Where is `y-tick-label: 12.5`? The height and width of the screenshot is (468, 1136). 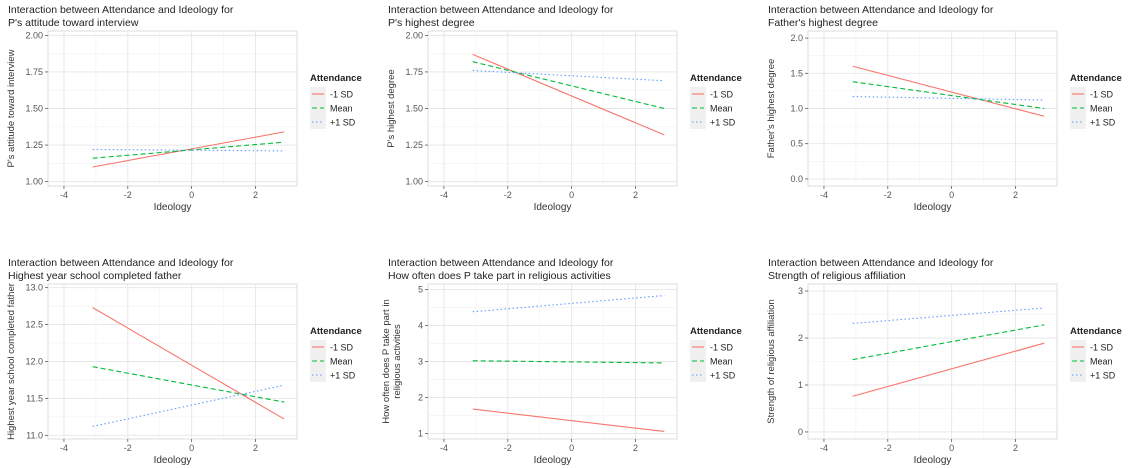
y-tick-label: 12.5 is located at coordinates (34, 325).